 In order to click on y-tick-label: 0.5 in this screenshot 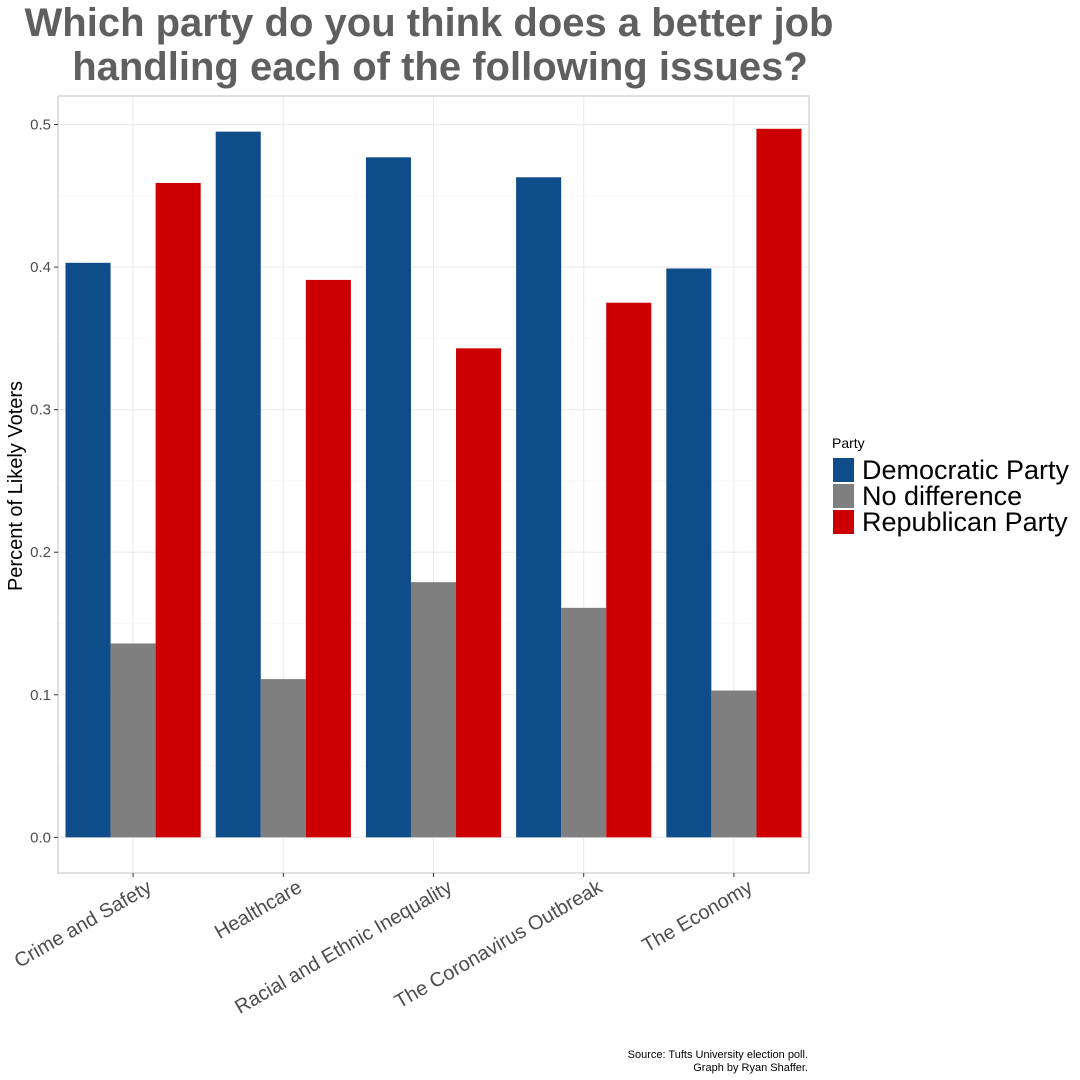, I will do `click(40, 125)`.